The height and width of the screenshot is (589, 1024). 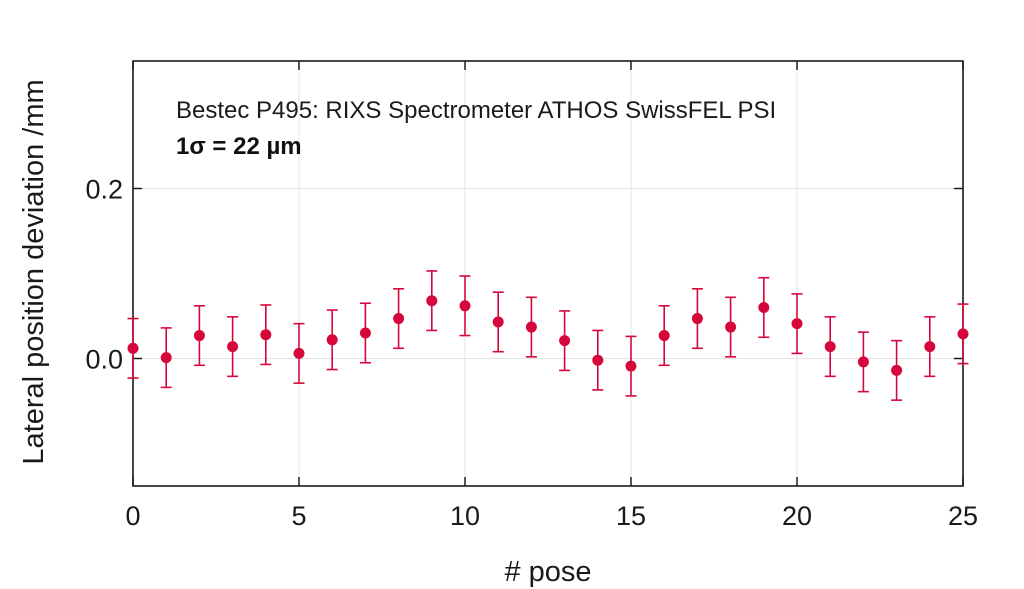 I want to click on y-tick-label: 0.2, so click(x=104, y=190).